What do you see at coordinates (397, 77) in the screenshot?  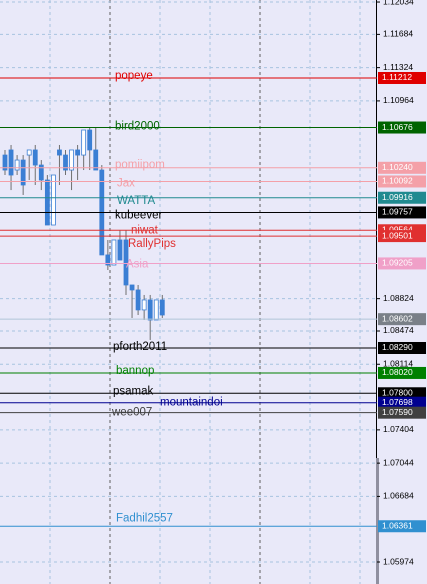 I see `price-tag-label: 1.11212` at bounding box center [397, 77].